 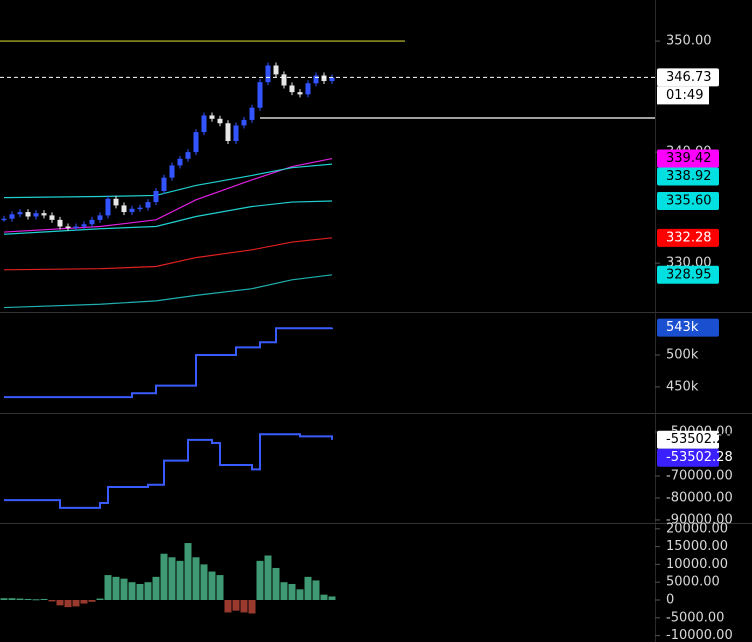 What do you see at coordinates (699, 497) in the screenshot?
I see `y-tick-label: -80000.00` at bounding box center [699, 497].